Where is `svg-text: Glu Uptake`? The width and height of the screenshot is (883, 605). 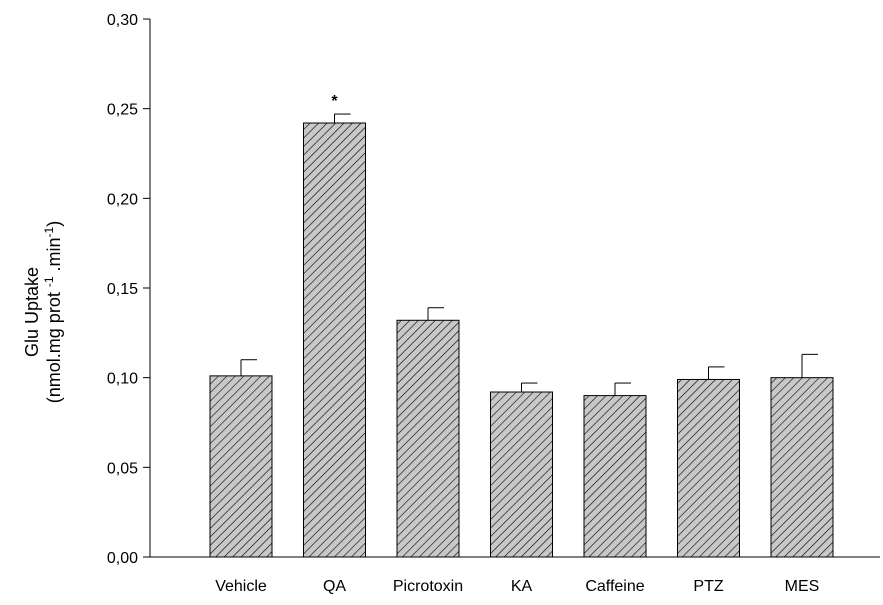 svg-text: Glu Uptake is located at coordinates (32, 312).